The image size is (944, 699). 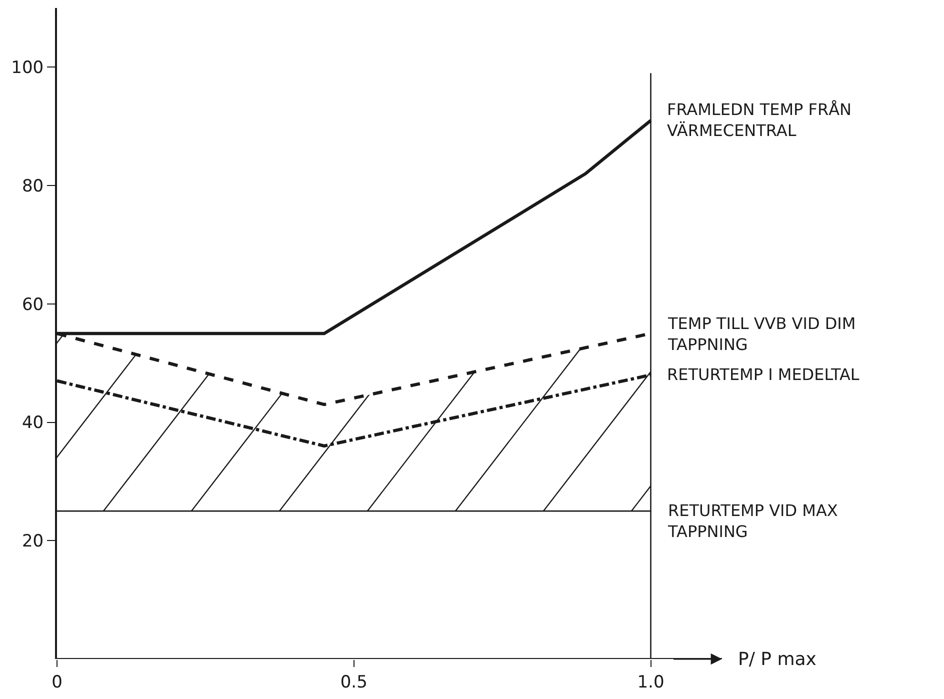 What do you see at coordinates (650, 682) in the screenshot?
I see `x-tick-label: 1.0` at bounding box center [650, 682].